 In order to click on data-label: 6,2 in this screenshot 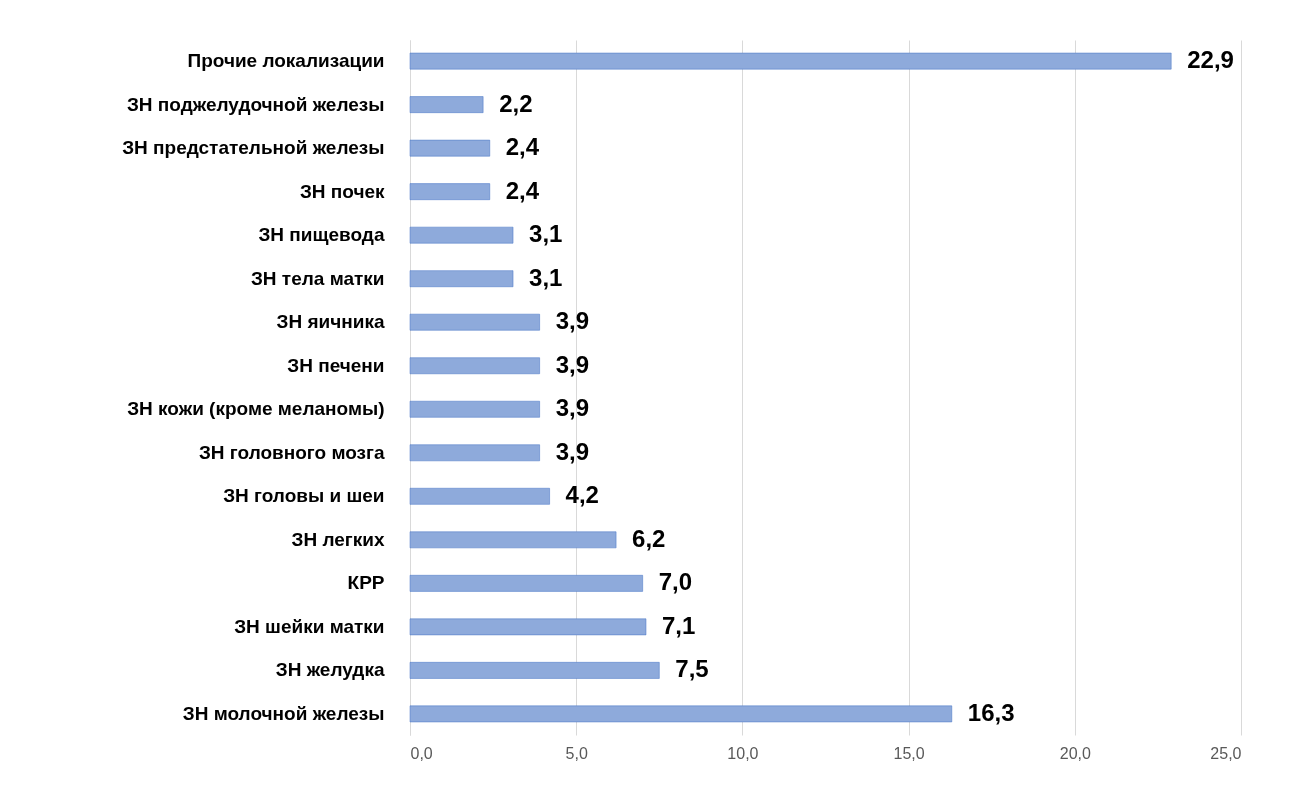, I will do `click(649, 538)`.